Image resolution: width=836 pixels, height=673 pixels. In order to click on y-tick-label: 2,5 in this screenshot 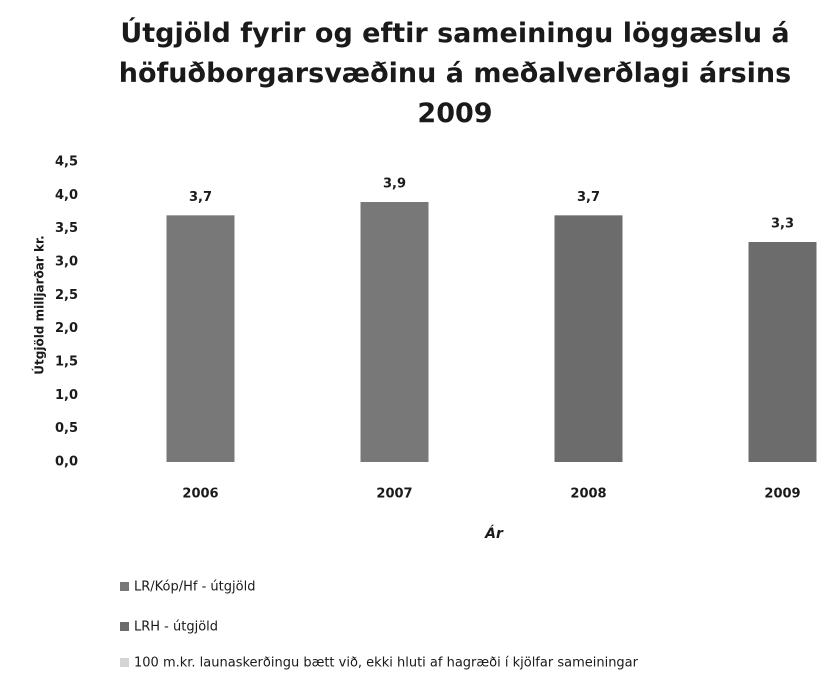, I will do `click(66, 295)`.